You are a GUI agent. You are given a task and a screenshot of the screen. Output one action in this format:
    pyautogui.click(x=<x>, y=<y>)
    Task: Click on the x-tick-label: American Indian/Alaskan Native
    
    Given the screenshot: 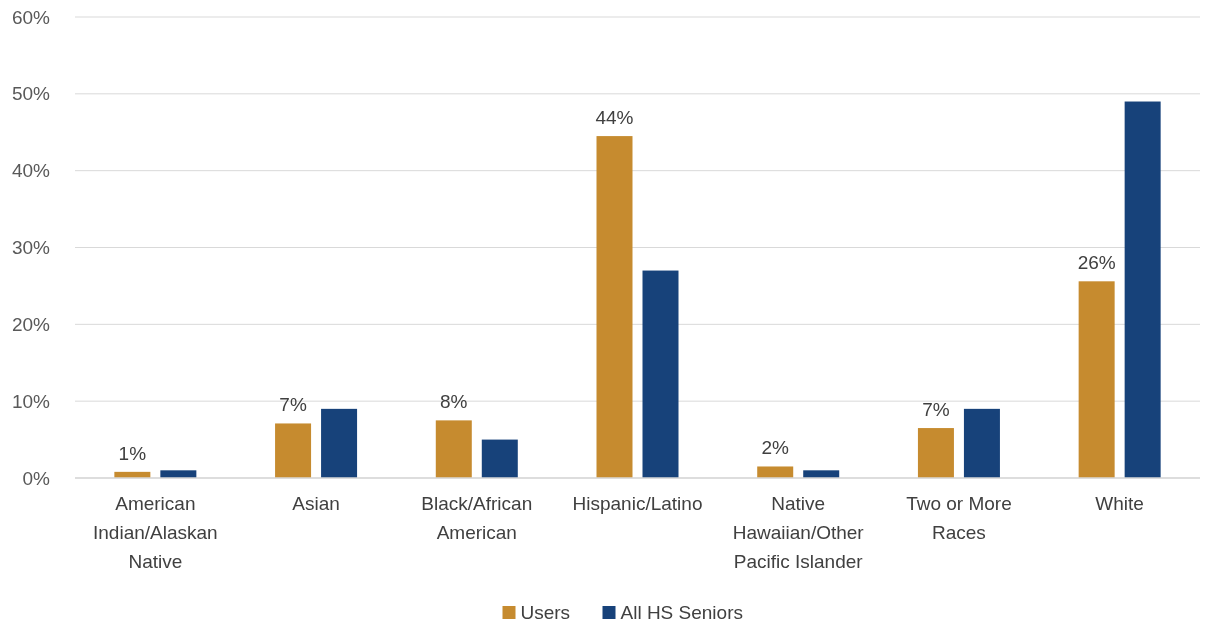 What is the action you would take?
    pyautogui.click(x=155, y=532)
    